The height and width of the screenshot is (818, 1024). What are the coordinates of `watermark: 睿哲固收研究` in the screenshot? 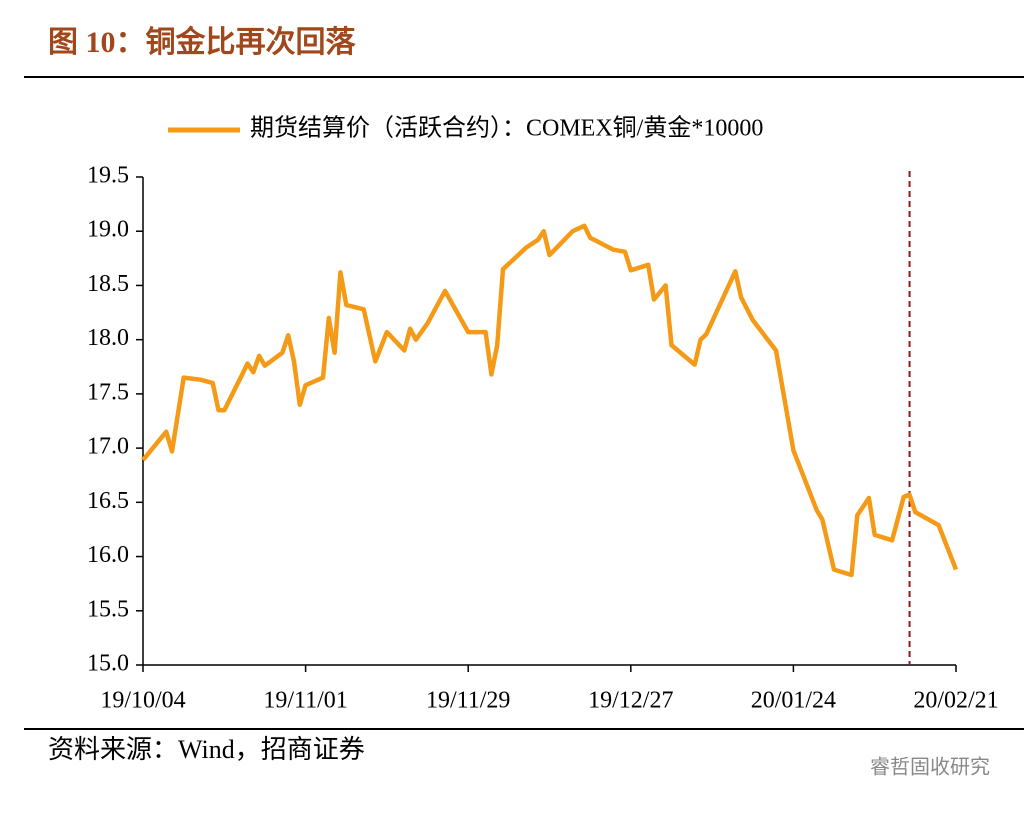 It's located at (930, 767).